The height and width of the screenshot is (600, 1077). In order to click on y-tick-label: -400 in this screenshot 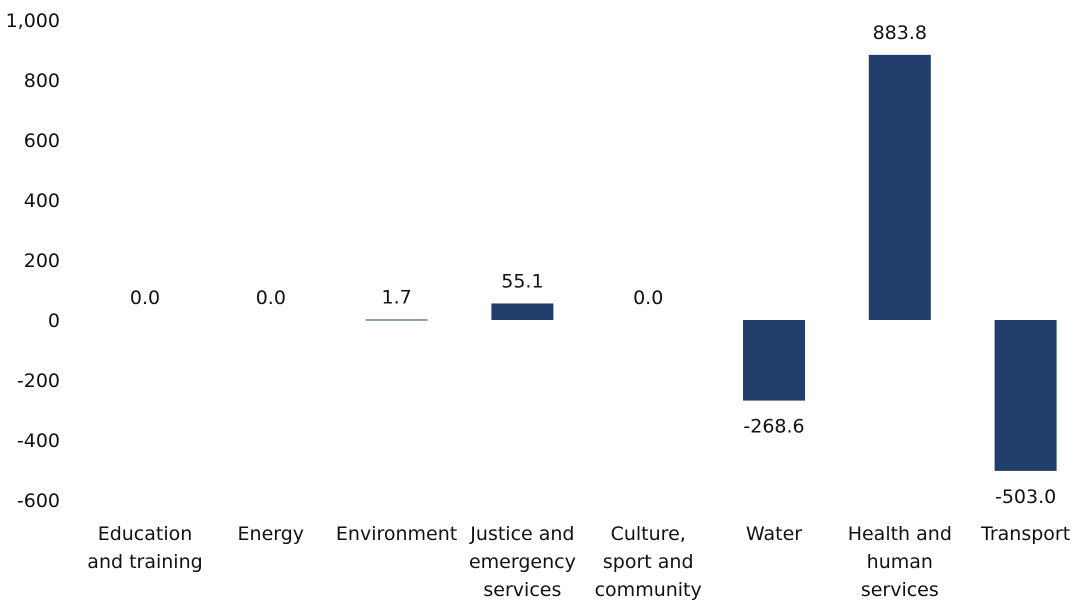, I will do `click(38, 441)`.